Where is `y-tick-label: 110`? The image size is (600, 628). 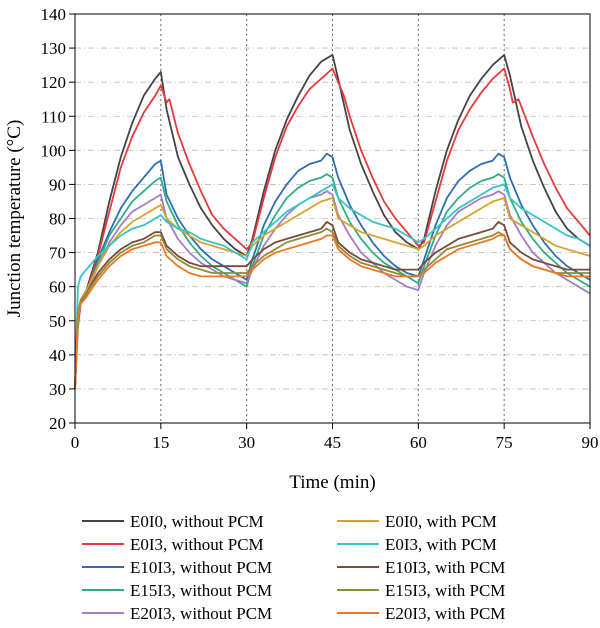
y-tick-label: 110 is located at coordinates (53, 116).